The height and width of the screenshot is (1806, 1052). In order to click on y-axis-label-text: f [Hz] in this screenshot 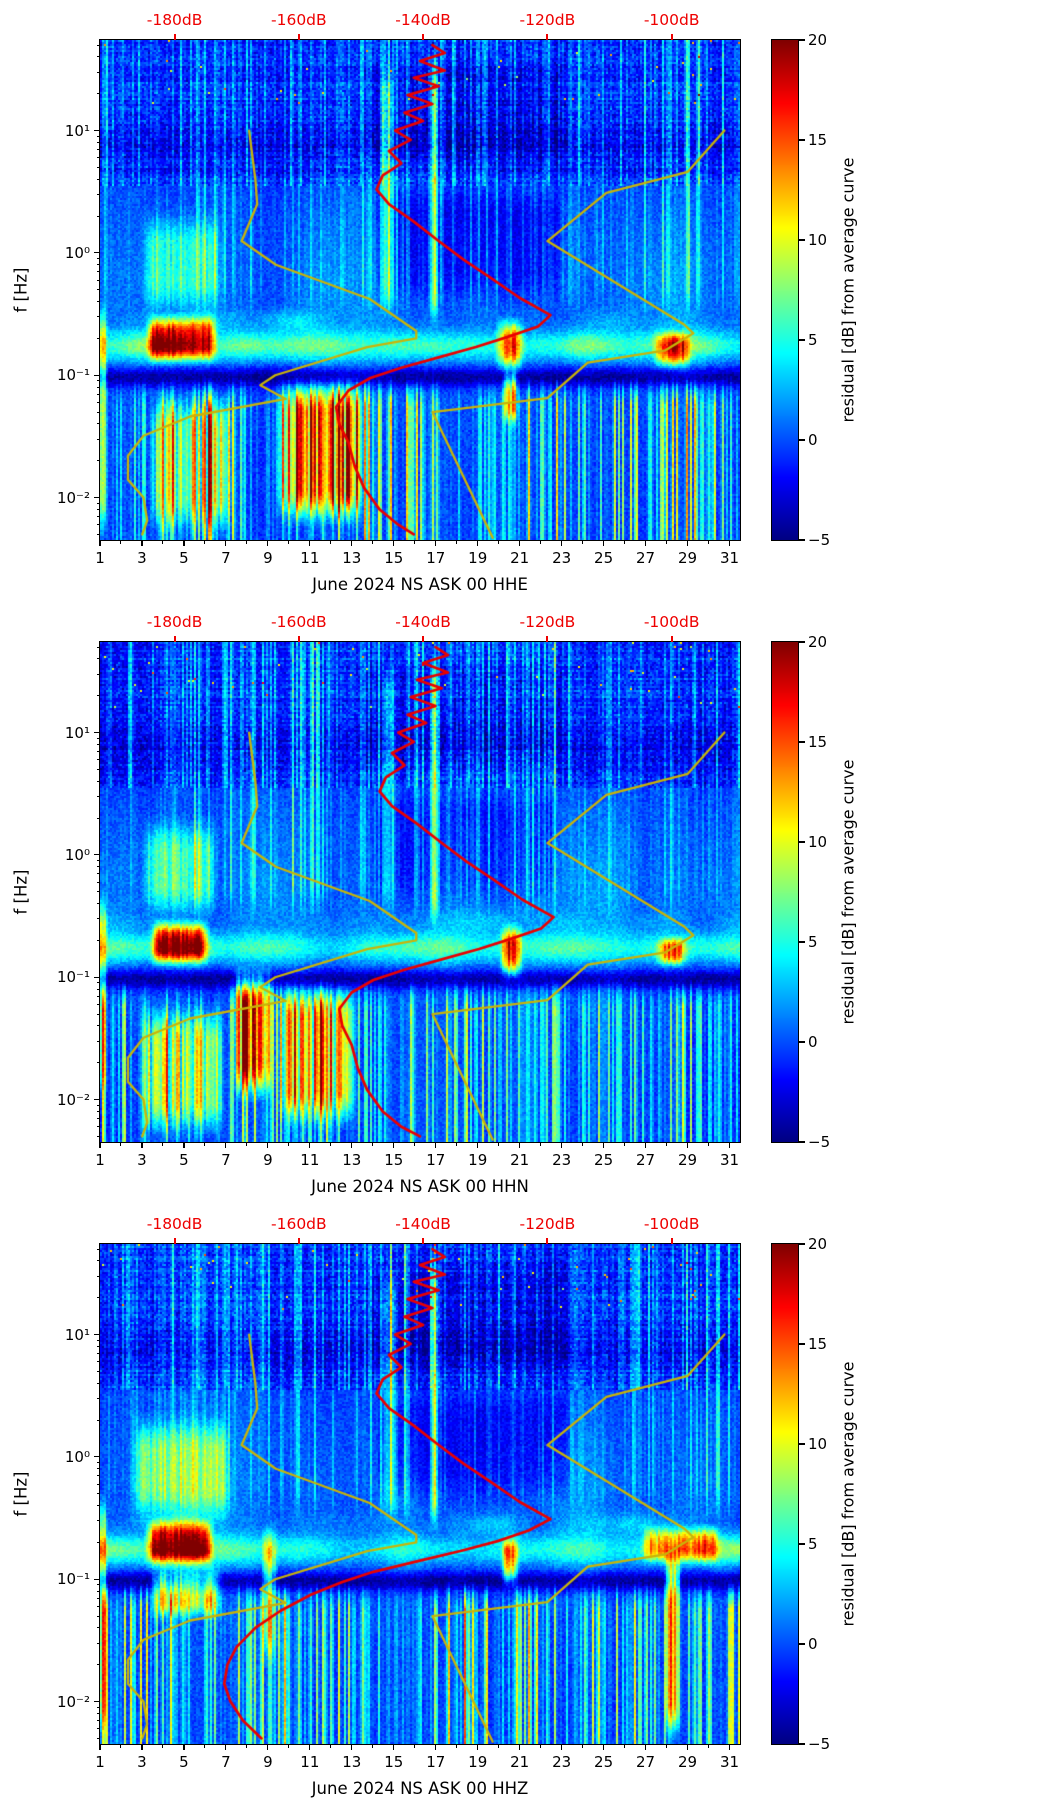, I will do `click(21, 290)`.